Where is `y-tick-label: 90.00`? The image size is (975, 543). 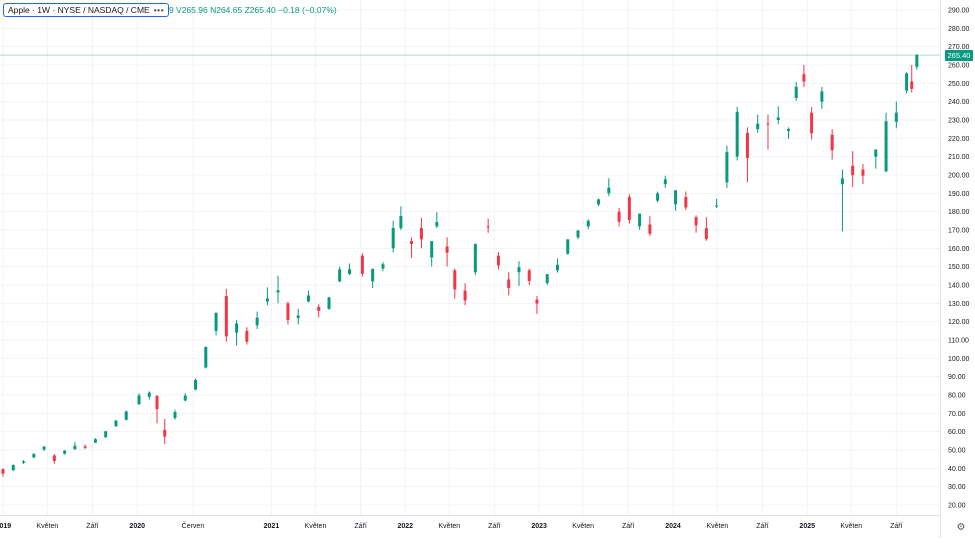
y-tick-label: 90.00 is located at coordinates (957, 377).